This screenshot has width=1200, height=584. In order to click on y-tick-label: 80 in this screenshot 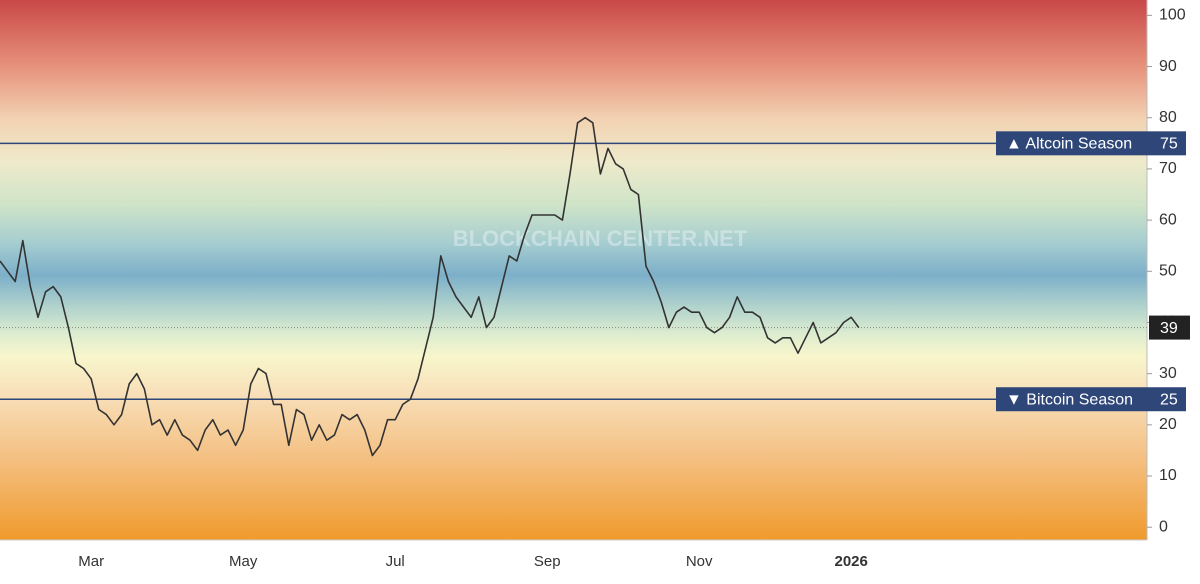, I will do `click(1168, 117)`.